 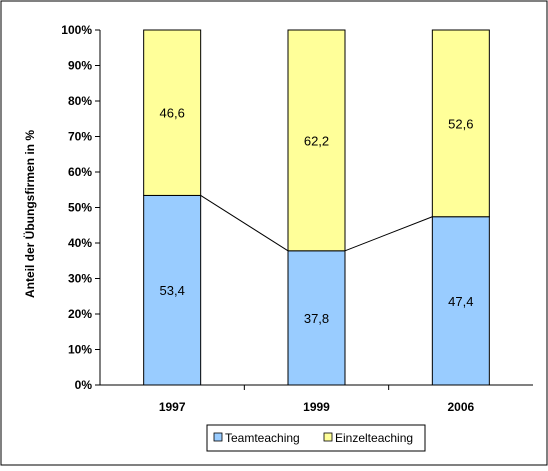 I want to click on bar-einzelteaching-1997, so click(x=172, y=112).